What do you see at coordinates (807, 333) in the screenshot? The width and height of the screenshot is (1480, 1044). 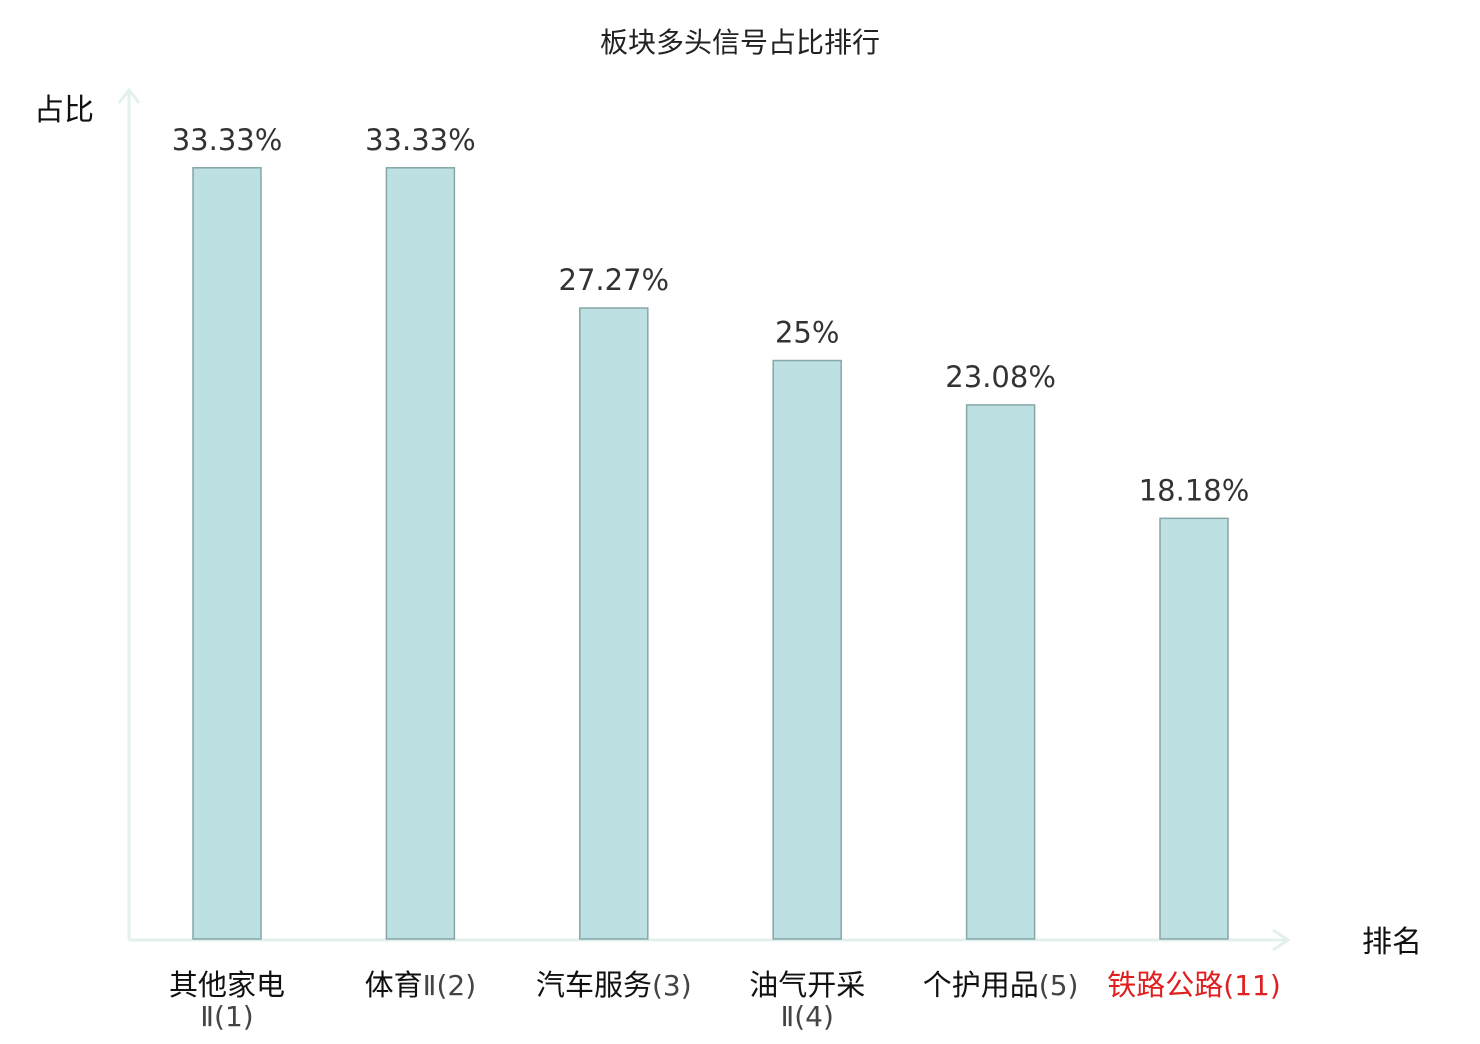 I see `bar-value-label: 25%` at bounding box center [807, 333].